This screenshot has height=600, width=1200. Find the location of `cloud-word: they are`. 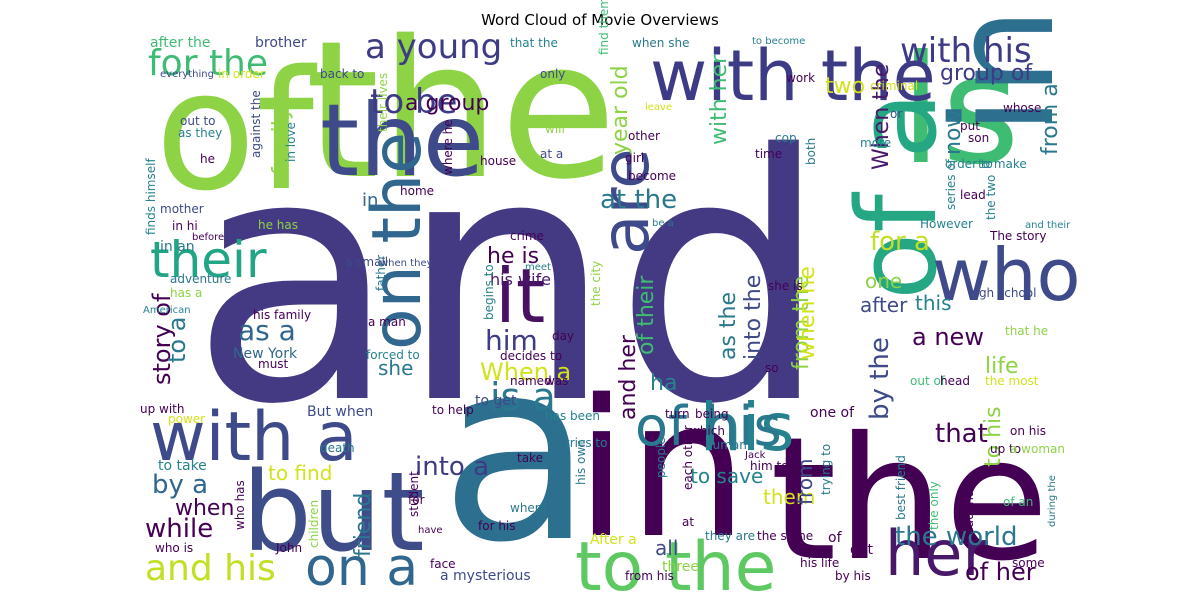

cloud-word: they are is located at coordinates (730, 536).